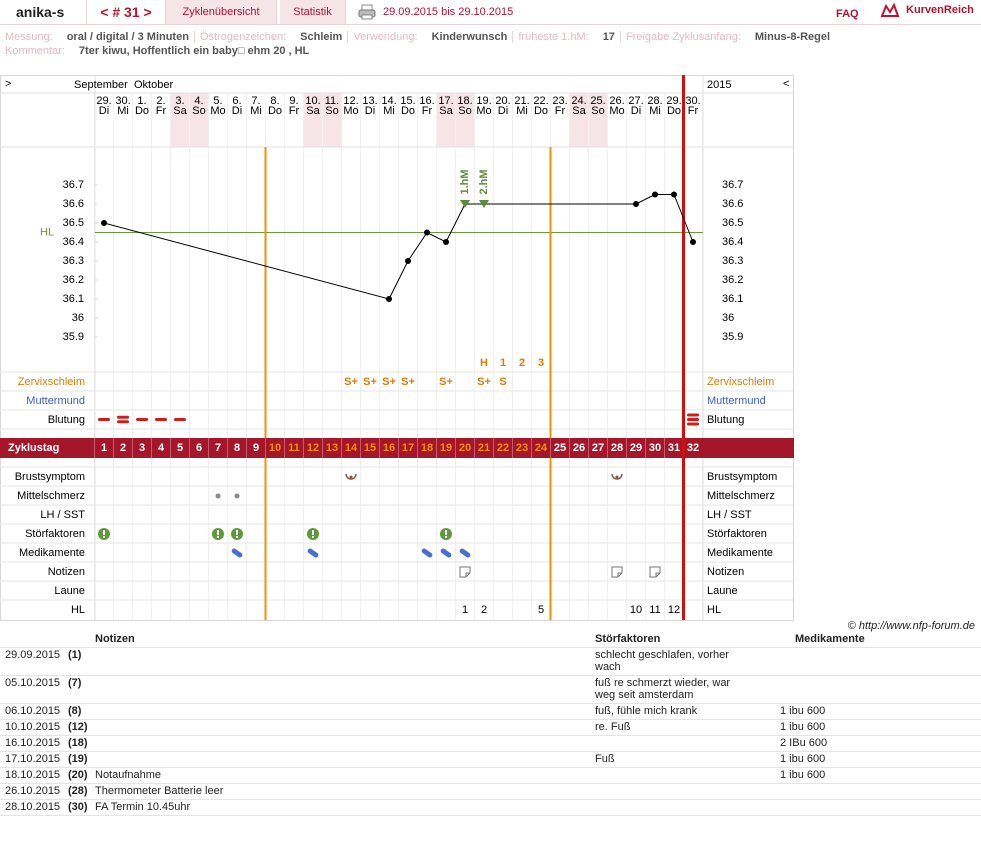 This screenshot has height=867, width=981. Describe the element at coordinates (47, 232) in the screenshot. I see `coverline-label: HL` at that location.